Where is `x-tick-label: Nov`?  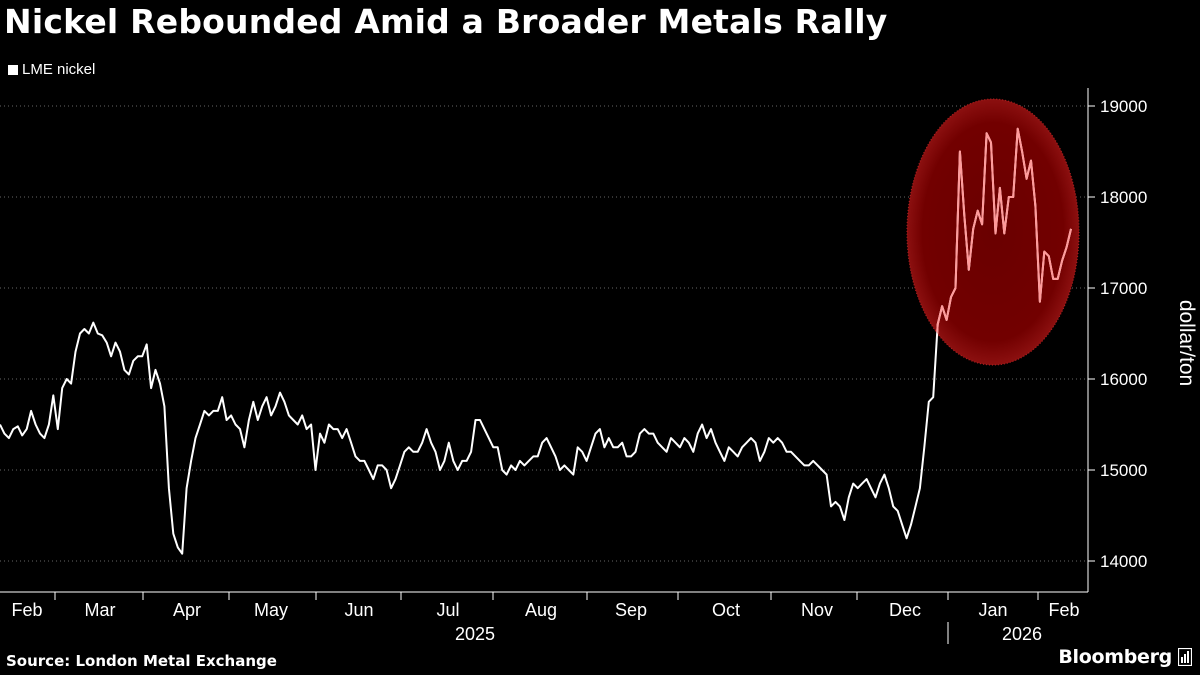
x-tick-label: Nov is located at coordinates (817, 610).